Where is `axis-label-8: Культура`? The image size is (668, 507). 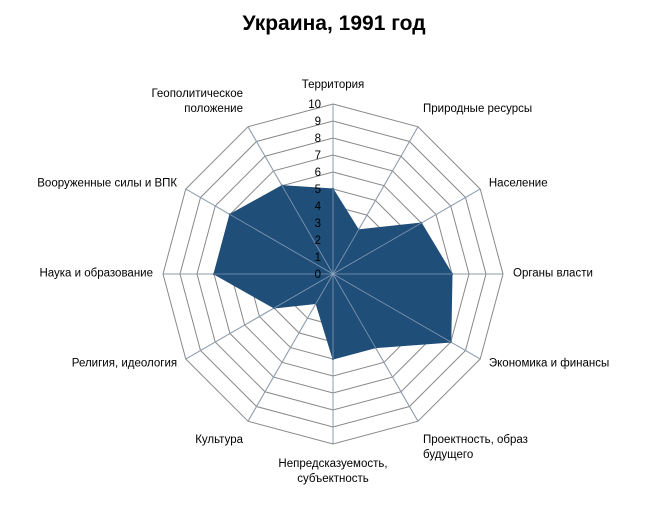
axis-label-8: Культура is located at coordinates (219, 440).